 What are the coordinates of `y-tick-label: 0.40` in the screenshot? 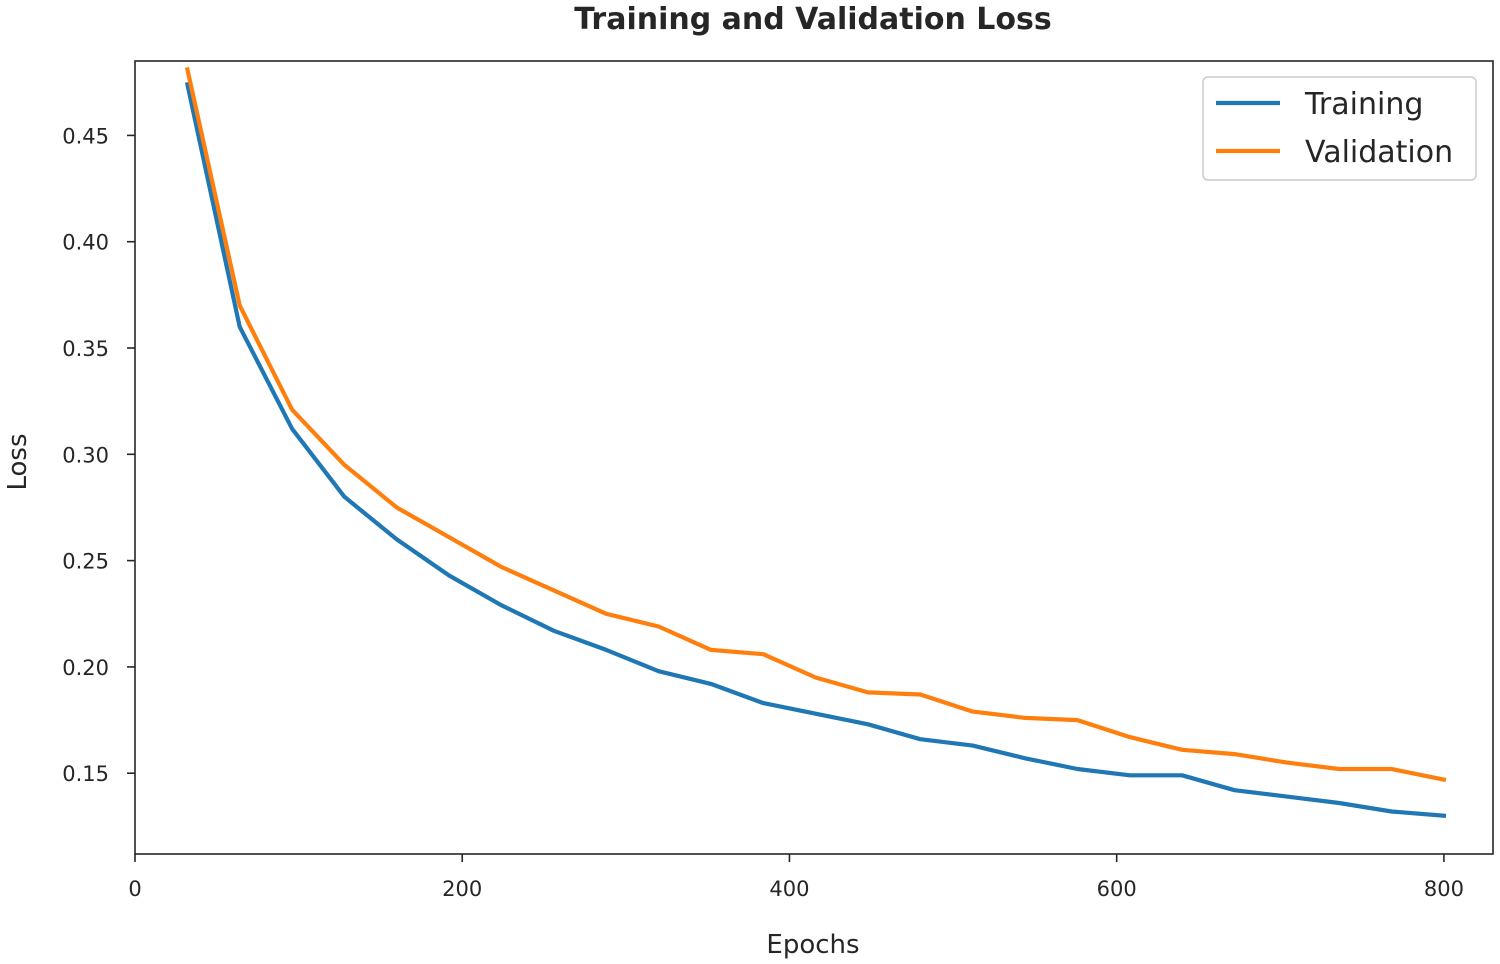 It's located at (85, 243).